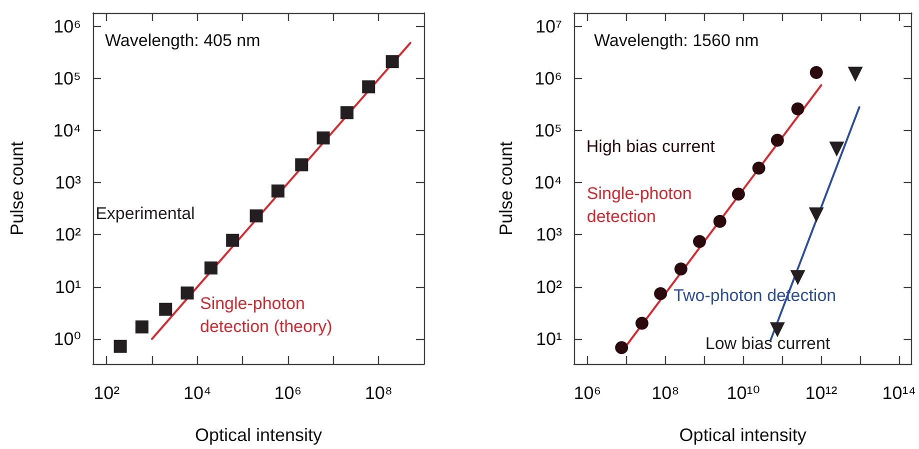  What do you see at coordinates (107, 393) in the screenshot?
I see `x-tick-label: 10²` at bounding box center [107, 393].